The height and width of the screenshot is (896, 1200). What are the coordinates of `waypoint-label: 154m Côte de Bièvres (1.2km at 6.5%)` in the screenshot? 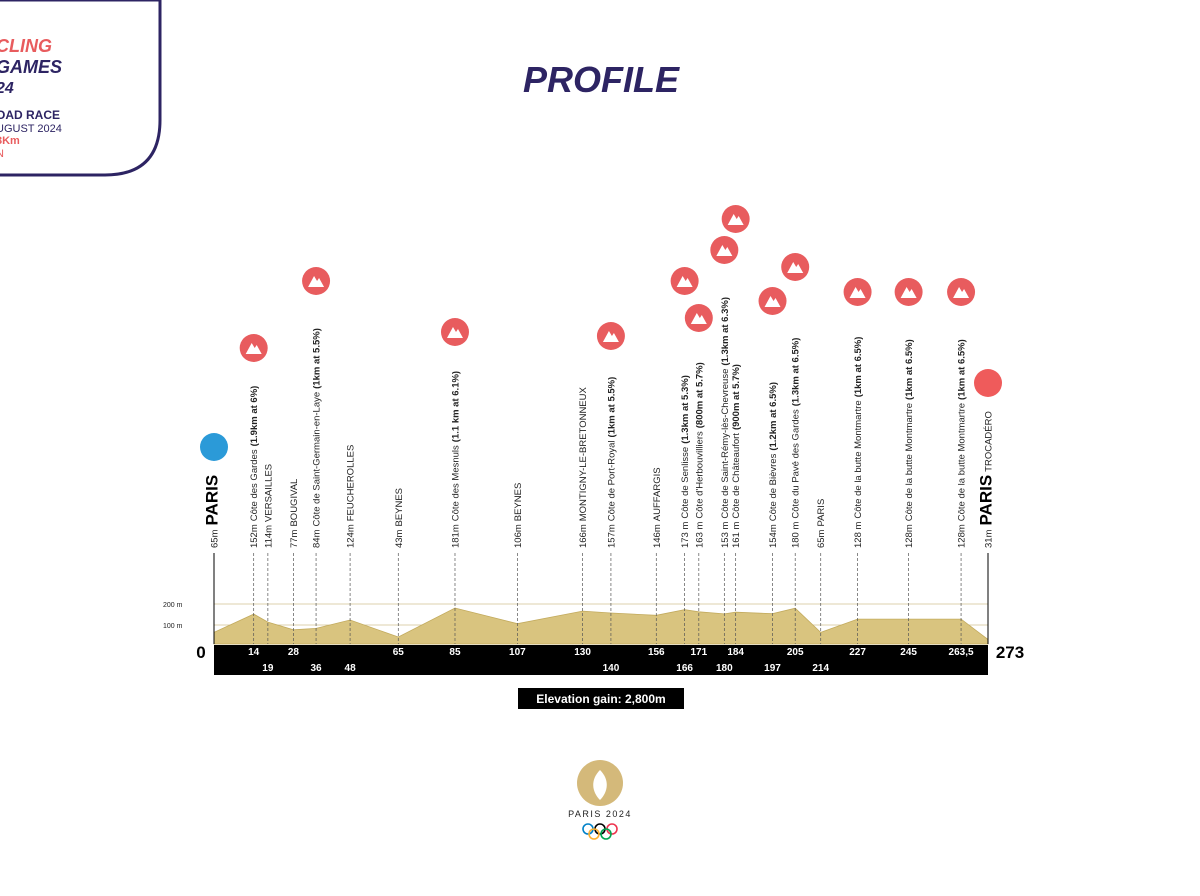 It's located at (773, 465).